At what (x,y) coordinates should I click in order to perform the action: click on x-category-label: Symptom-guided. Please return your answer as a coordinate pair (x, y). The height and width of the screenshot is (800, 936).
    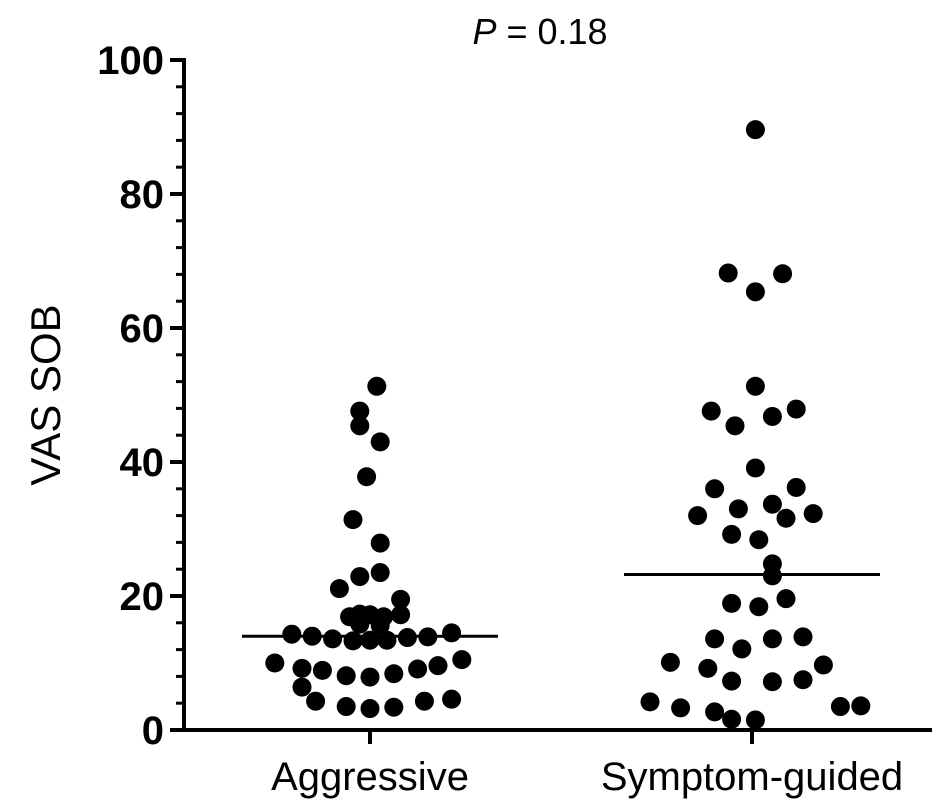
    Looking at the image, I should click on (752, 777).